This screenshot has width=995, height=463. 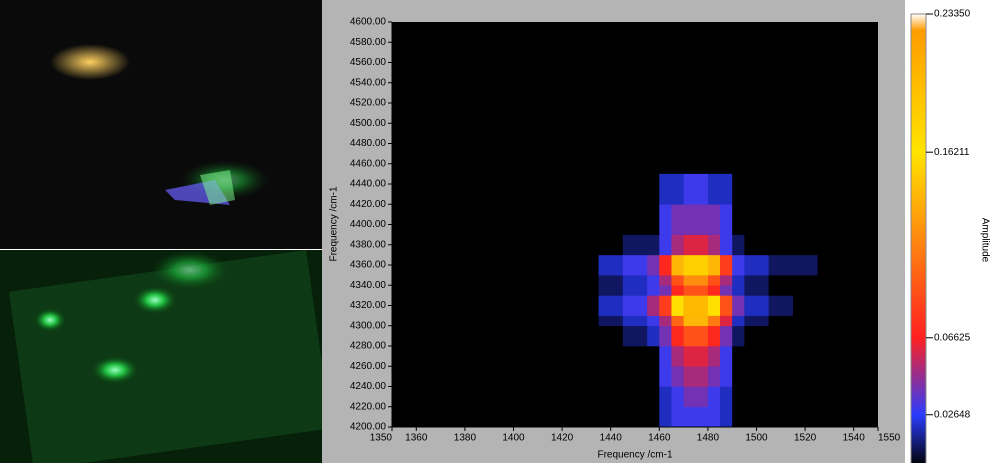 I want to click on x-tick-label: 1500, so click(x=756, y=438).